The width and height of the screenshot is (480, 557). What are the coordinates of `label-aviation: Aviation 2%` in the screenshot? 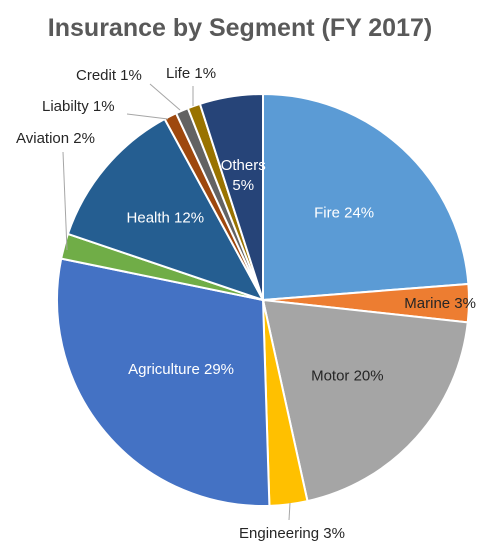 It's located at (55, 138).